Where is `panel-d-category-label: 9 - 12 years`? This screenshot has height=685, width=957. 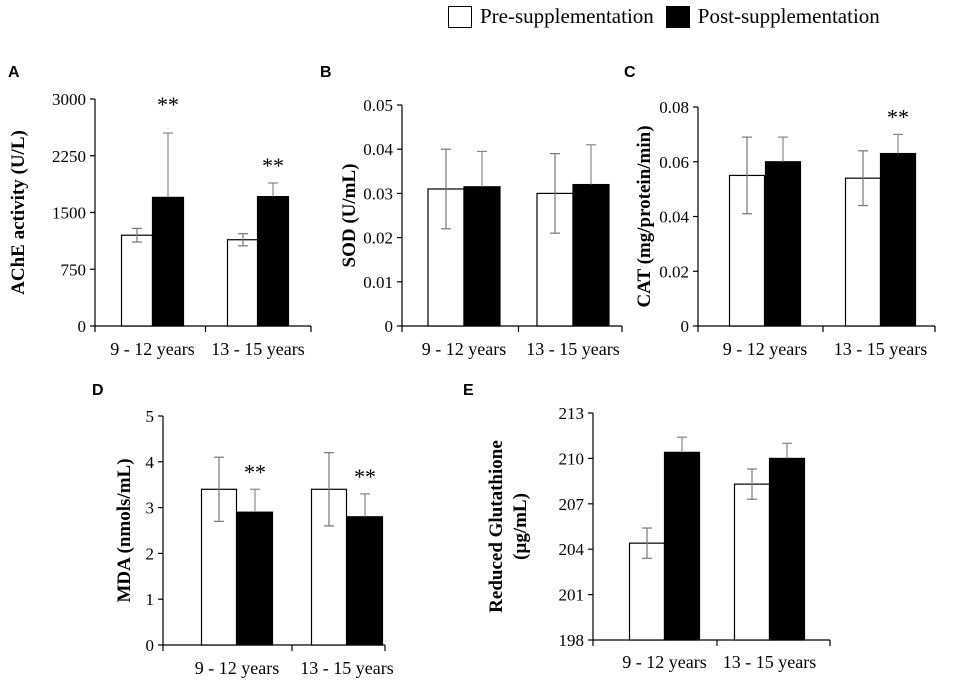 panel-d-category-label: 9 - 12 years is located at coordinates (237, 668).